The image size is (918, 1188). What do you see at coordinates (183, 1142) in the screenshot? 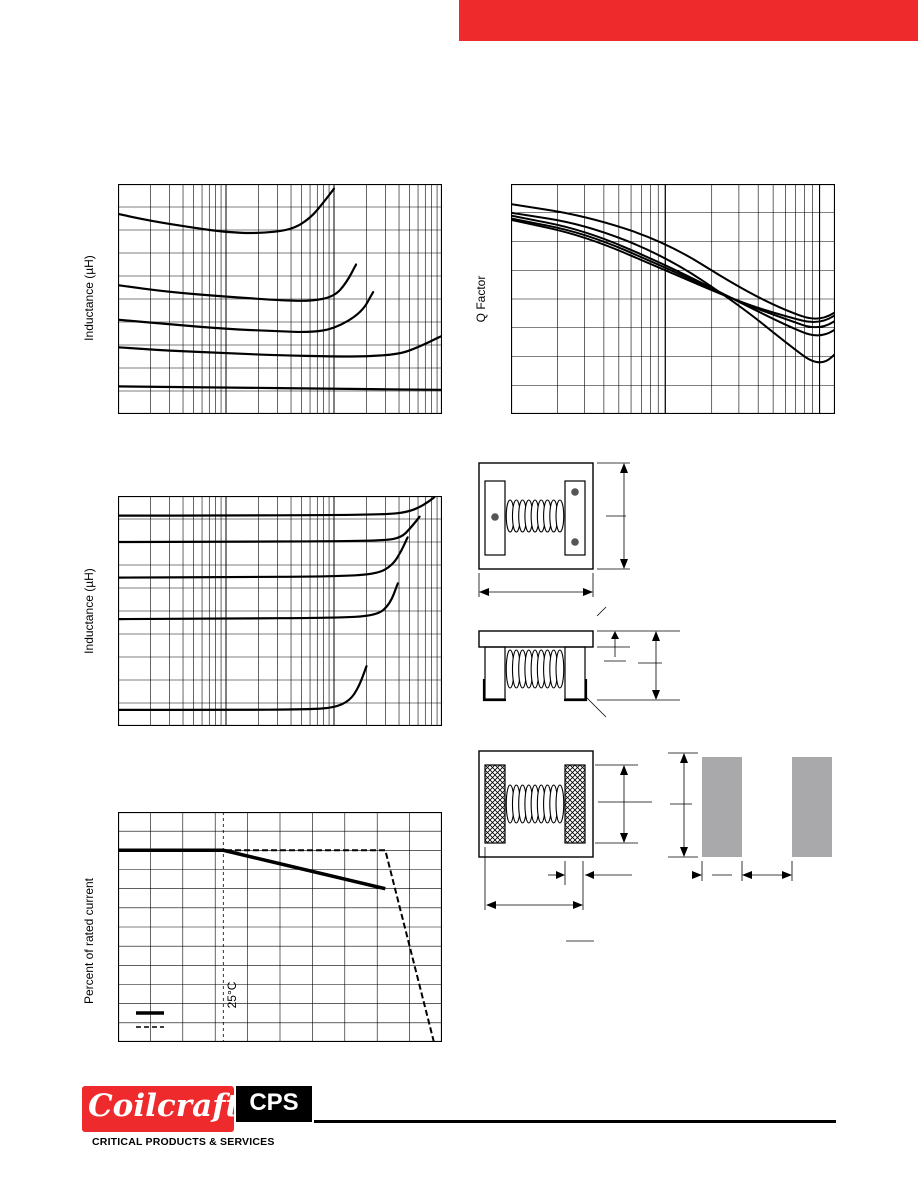
I see `logo-tagline: CRITICAL PRODUCTS & SERVICES` at bounding box center [183, 1142].